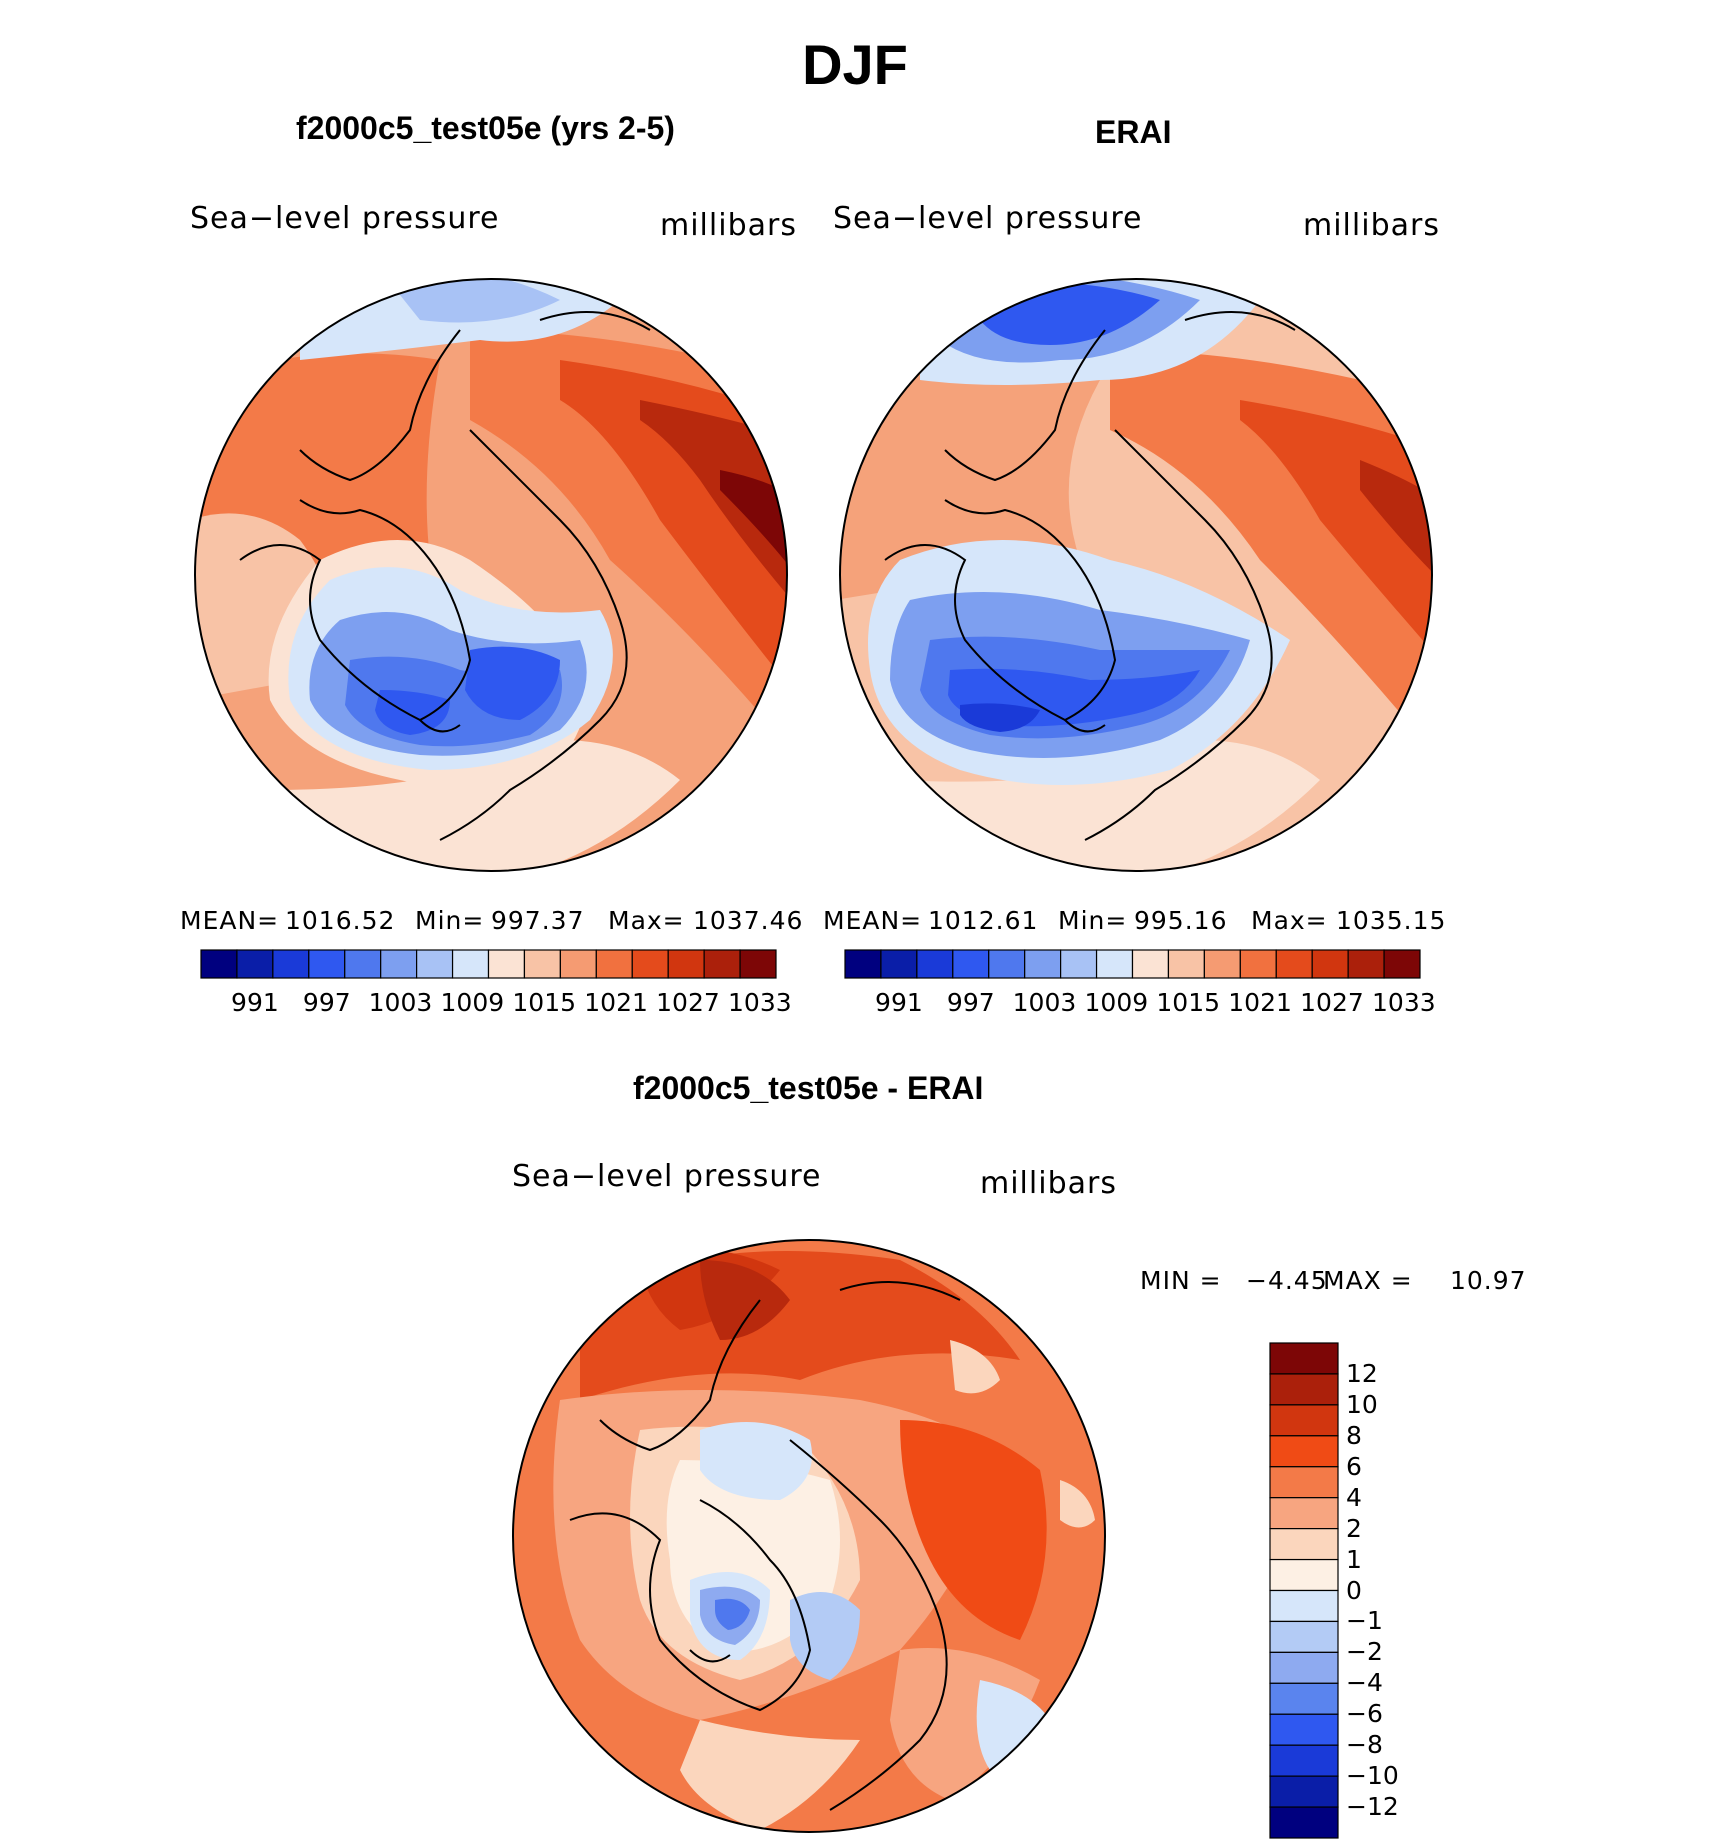 The image size is (1710, 1839). Describe the element at coordinates (808, 1088) in the screenshot. I see `panel-3-title: f2000c5_test05e - ERAI` at that location.